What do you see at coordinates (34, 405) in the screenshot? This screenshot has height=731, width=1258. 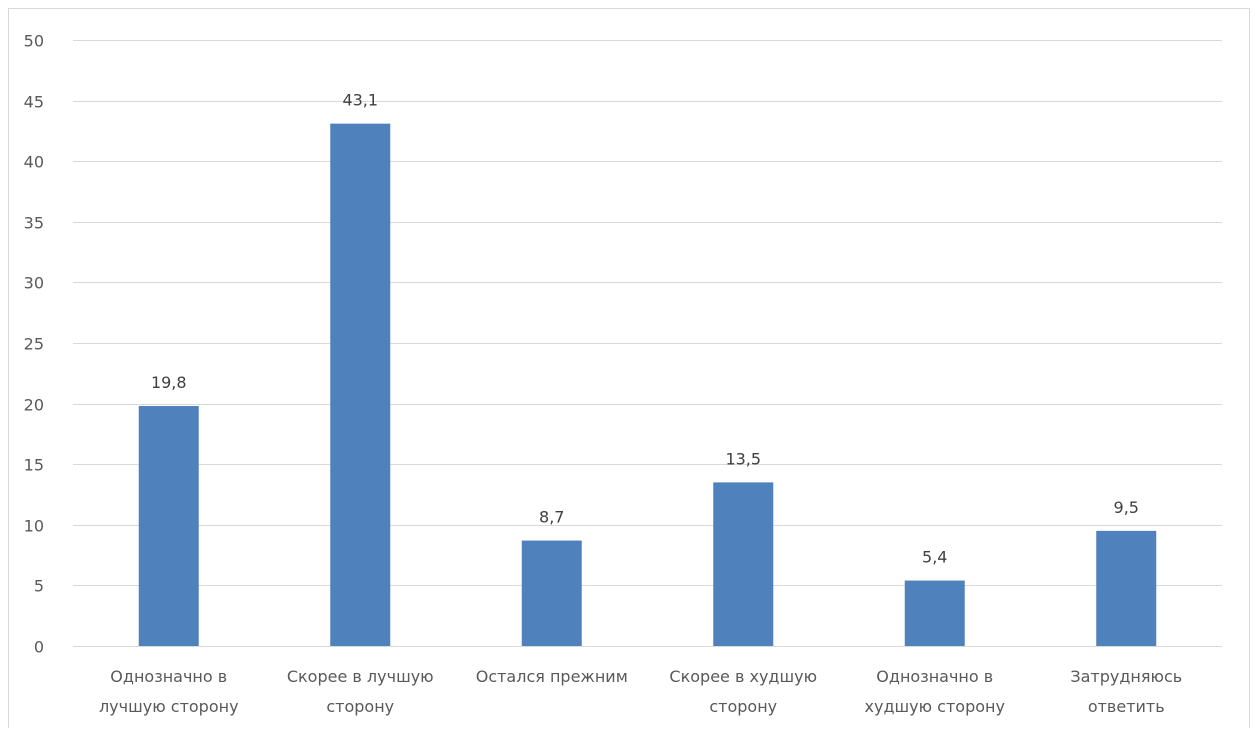 I see `y-tick-label: 20` at bounding box center [34, 405].